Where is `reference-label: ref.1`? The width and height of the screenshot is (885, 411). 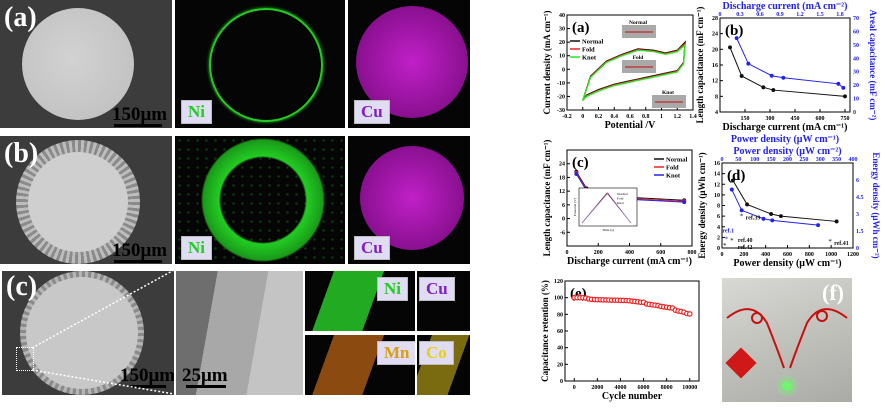 reference-label: ref.1 is located at coordinates (728, 232).